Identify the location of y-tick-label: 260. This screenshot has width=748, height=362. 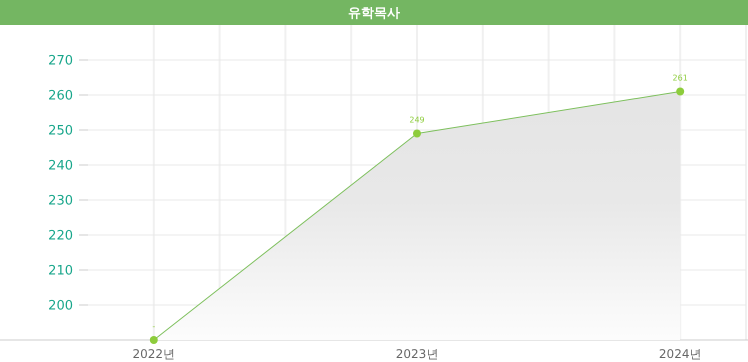
(60, 96).